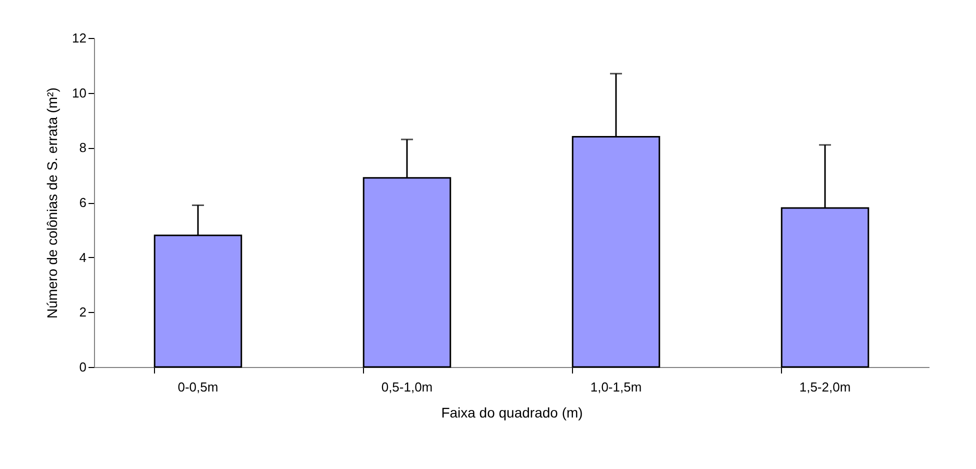 This screenshot has height=469, width=976. Describe the element at coordinates (82, 312) in the screenshot. I see `y-tick-label: 2` at that location.